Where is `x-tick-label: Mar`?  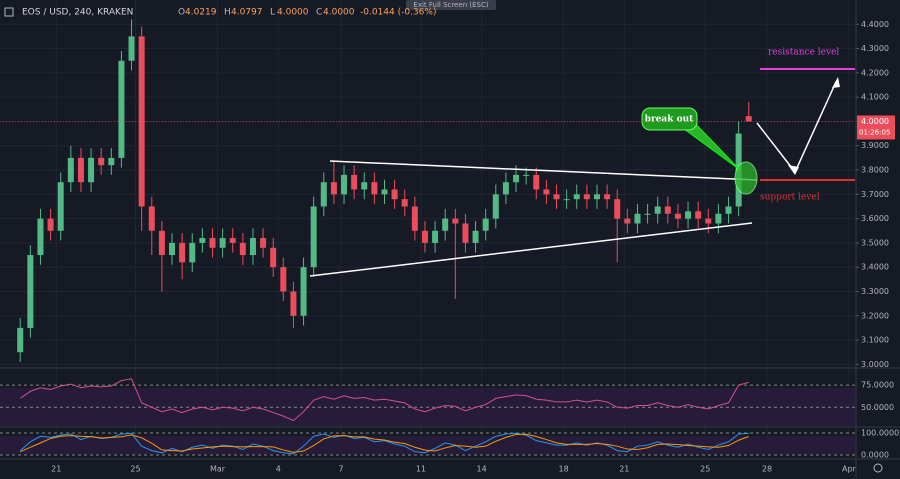
x-tick-label: Mar is located at coordinates (218, 469).